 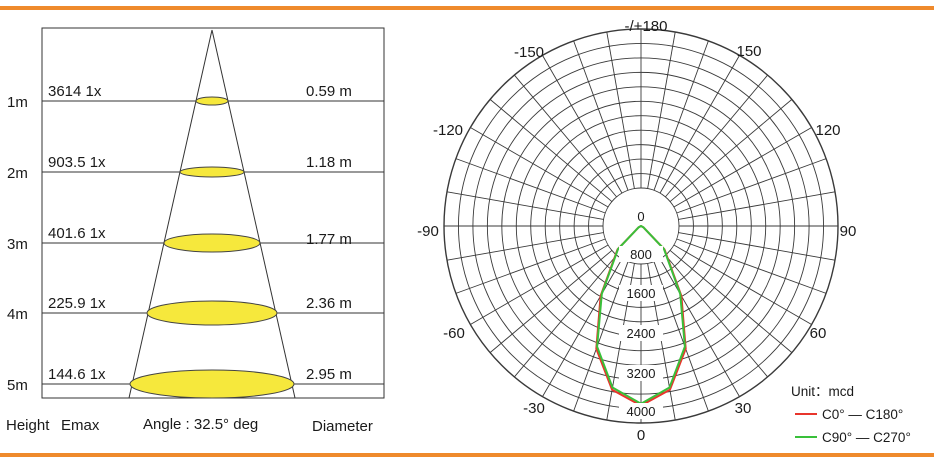 I want to click on polar-radial-labels: 0 800 1600 2400 3200 4000, so click(x=641, y=313).